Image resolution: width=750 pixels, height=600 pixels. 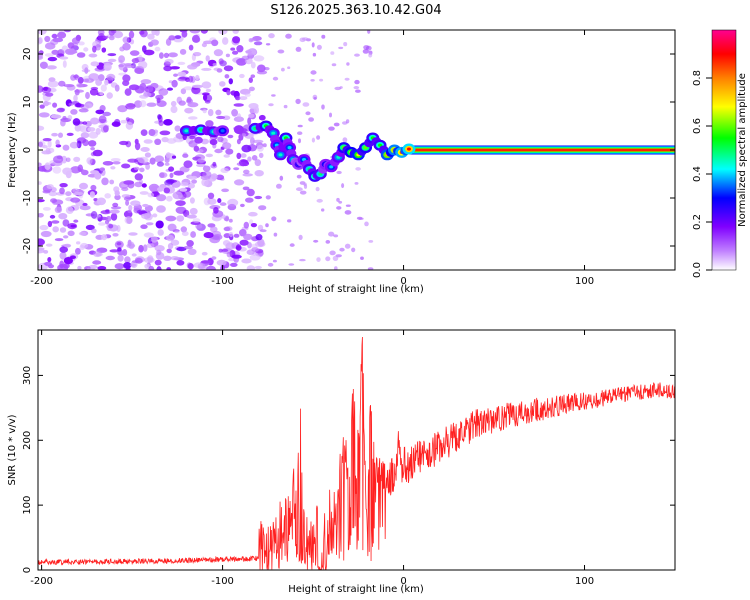 I want to click on spectrogram-xtick-label: -100, so click(x=222, y=281).